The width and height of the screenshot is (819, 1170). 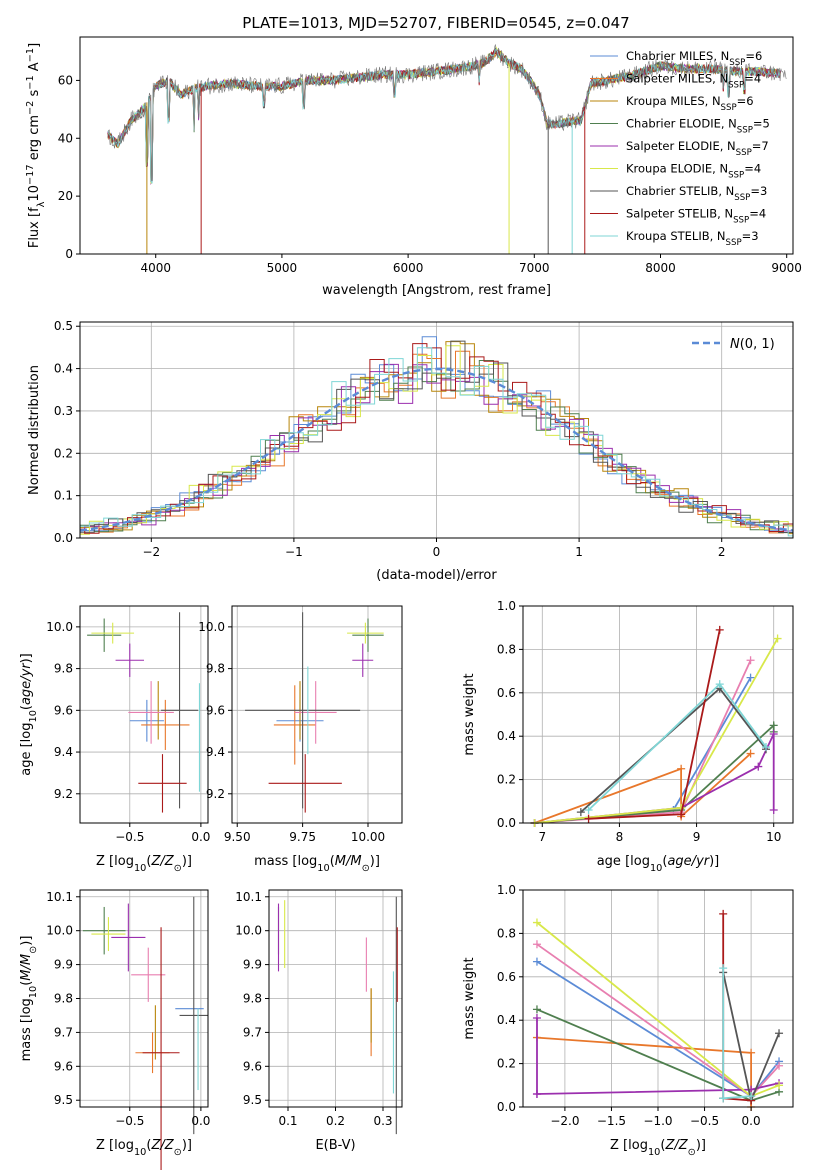 What do you see at coordinates (368, 837) in the screenshot?
I see `x-tick-label: 10.00` at bounding box center [368, 837].